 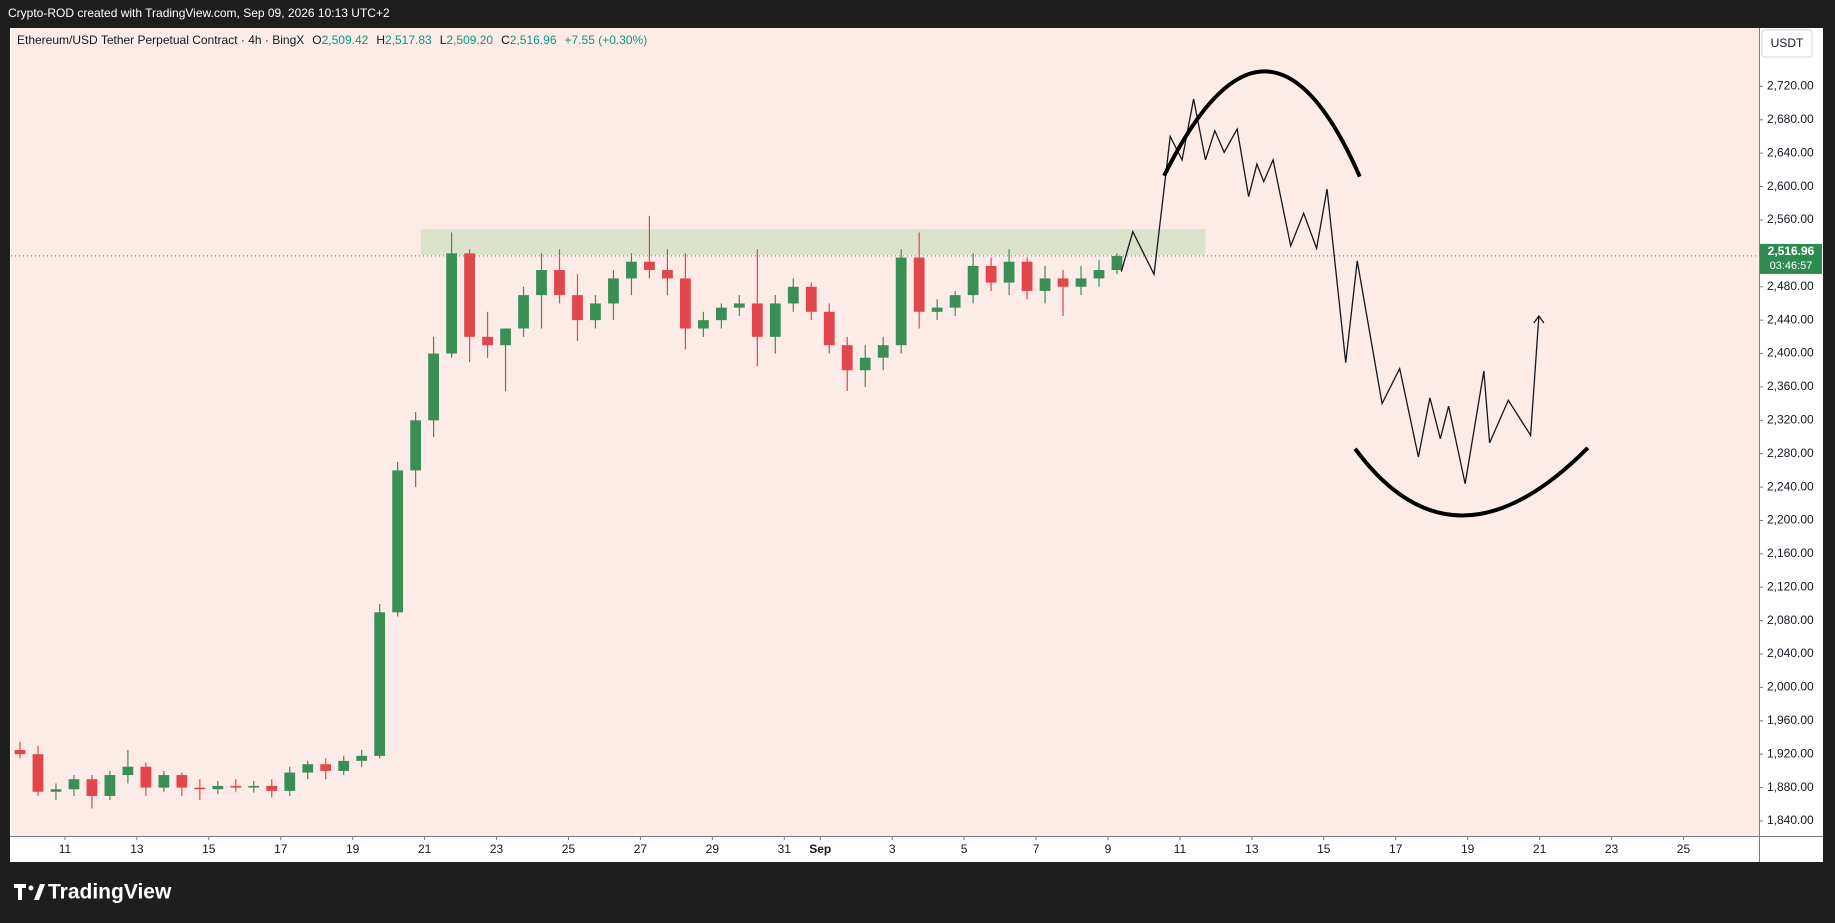 I want to click on y-tick-label: 2,560.00, so click(x=1790, y=219).